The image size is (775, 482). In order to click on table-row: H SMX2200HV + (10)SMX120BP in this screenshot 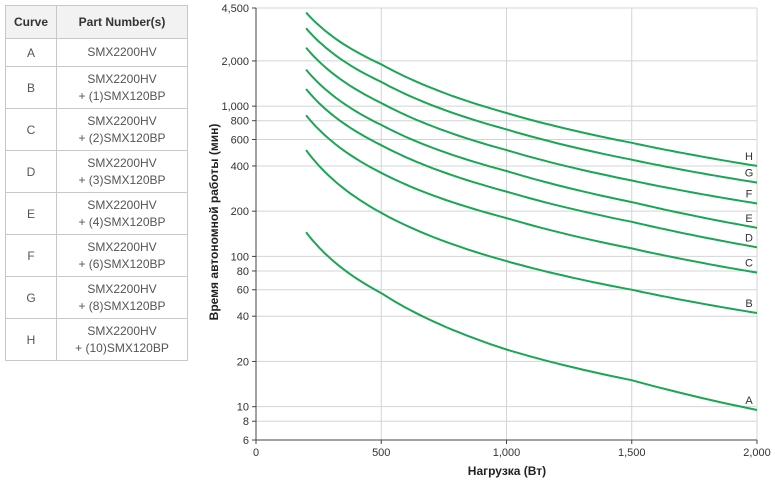, I will do `click(96, 339)`.